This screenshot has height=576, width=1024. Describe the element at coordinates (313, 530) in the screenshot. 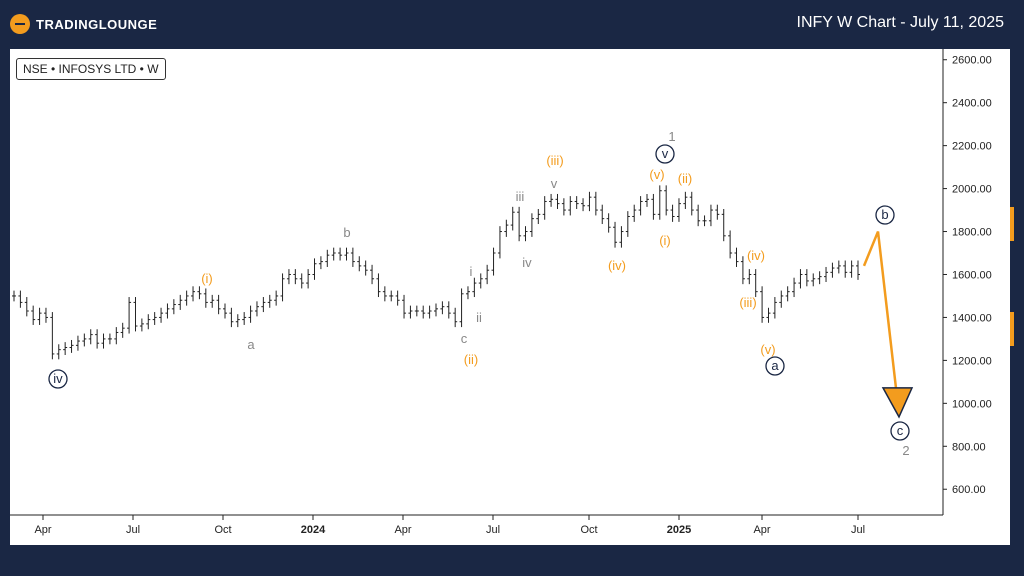

I see `x-tick-label: 2024` at that location.